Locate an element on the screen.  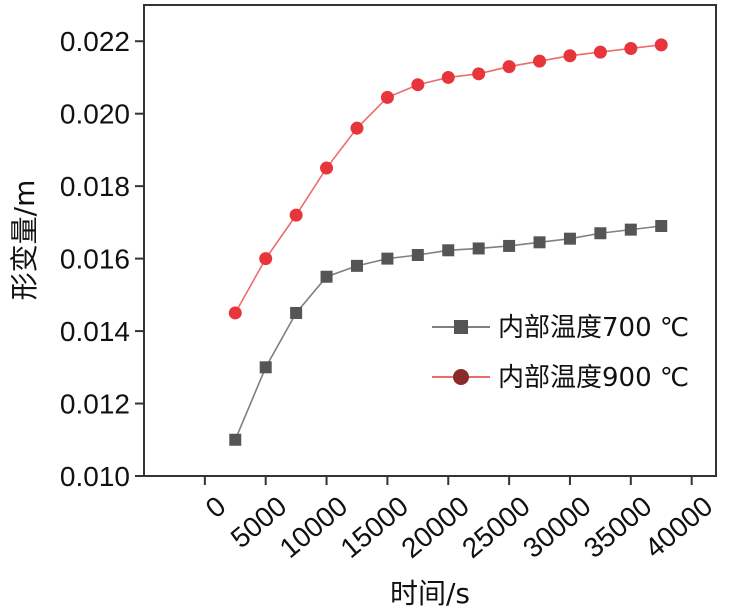
x-tick-label: 30000 is located at coordinates (557, 527).